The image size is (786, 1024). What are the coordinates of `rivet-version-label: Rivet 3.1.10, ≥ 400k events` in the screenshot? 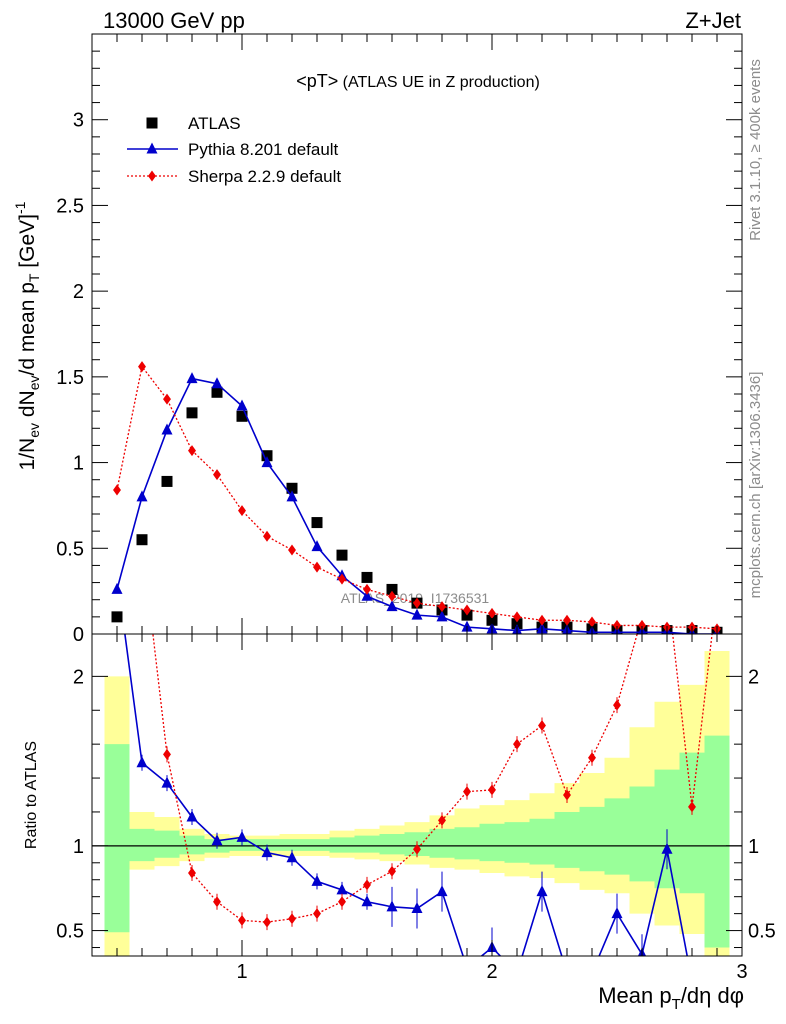 It's located at (755, 150).